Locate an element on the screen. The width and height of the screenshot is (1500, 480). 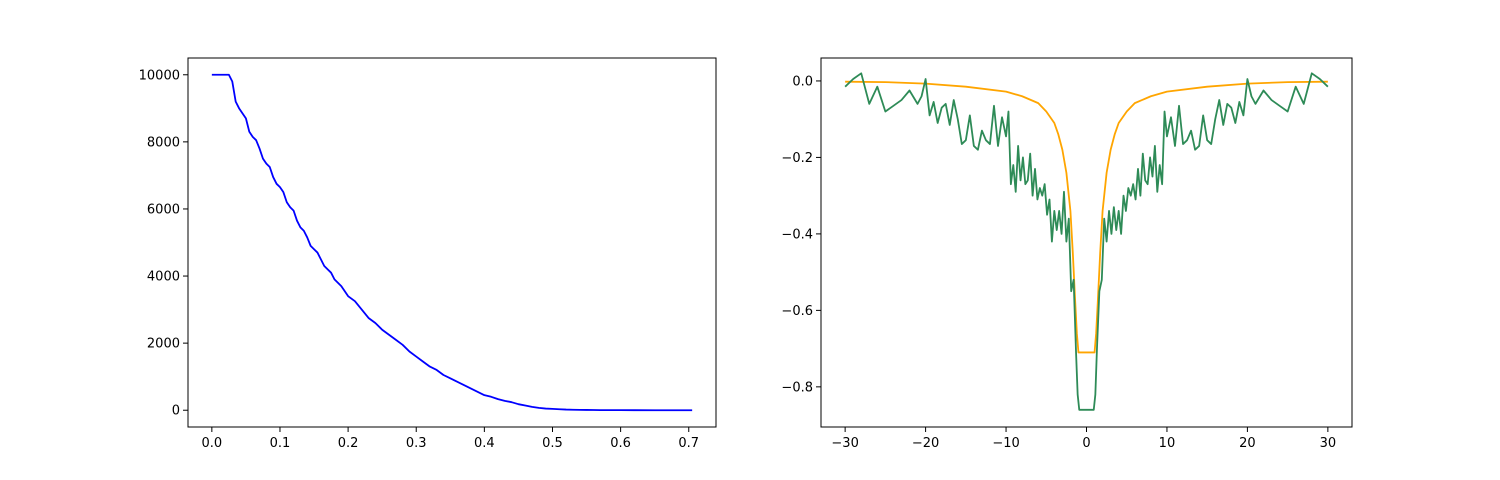
x-tick-label: 0.6 is located at coordinates (620, 443).